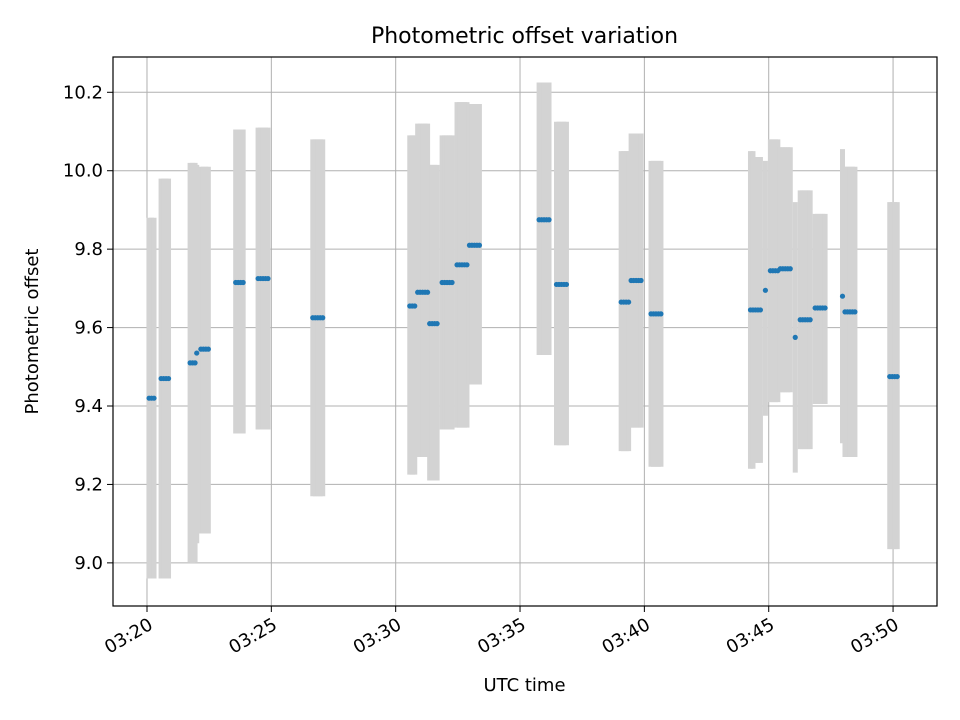 The width and height of the screenshot is (960, 720). Describe the element at coordinates (83, 92) in the screenshot. I see `y-tick-label: 10.2` at that location.